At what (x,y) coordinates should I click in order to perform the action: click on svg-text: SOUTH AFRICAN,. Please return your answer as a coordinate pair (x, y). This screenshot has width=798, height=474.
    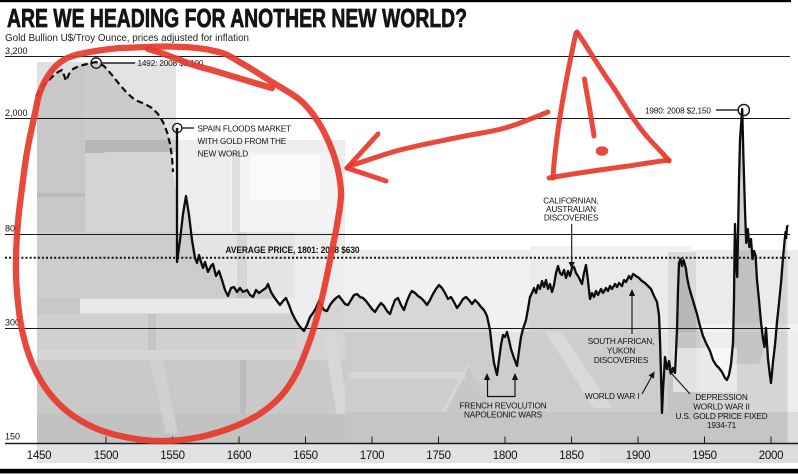
    Looking at the image, I should click on (621, 341).